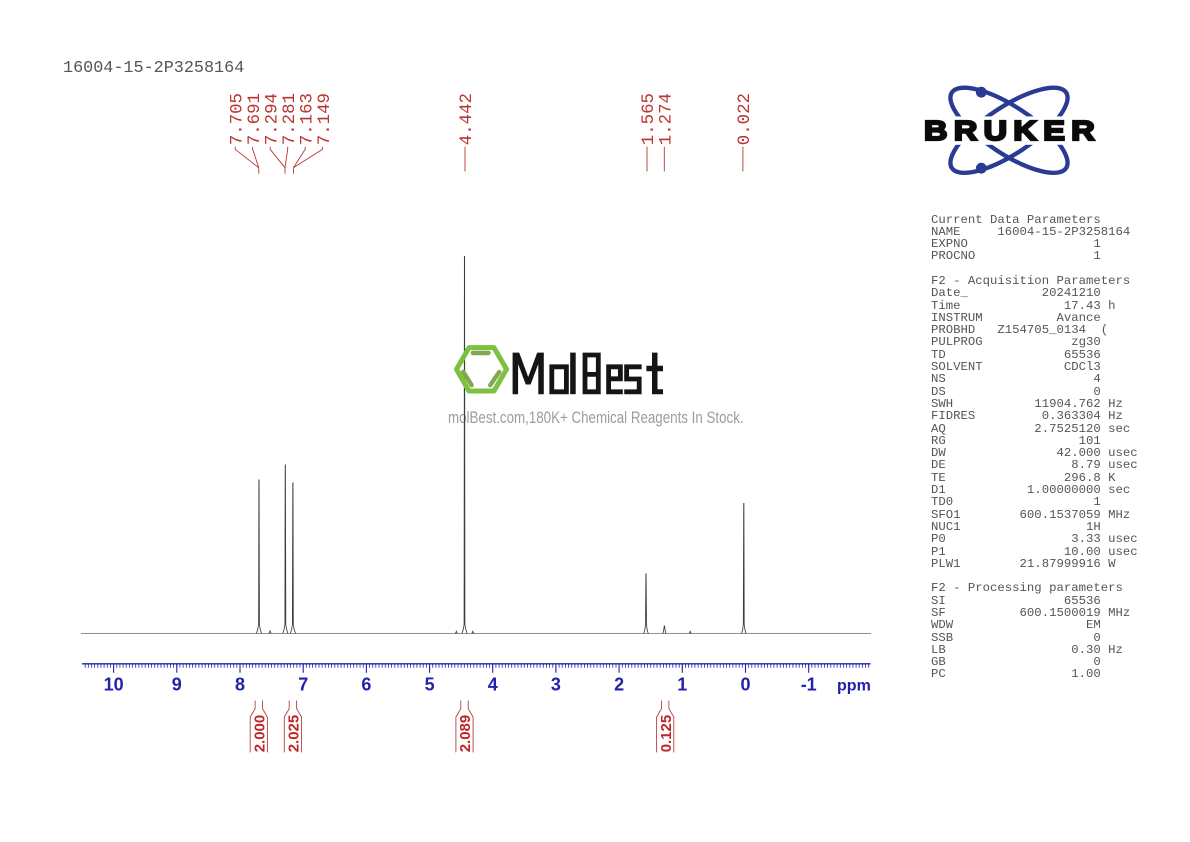 The width and height of the screenshot is (1190, 842). Describe the element at coordinates (666, 734) in the screenshot. I see `svg-text: 0.125` at that location.